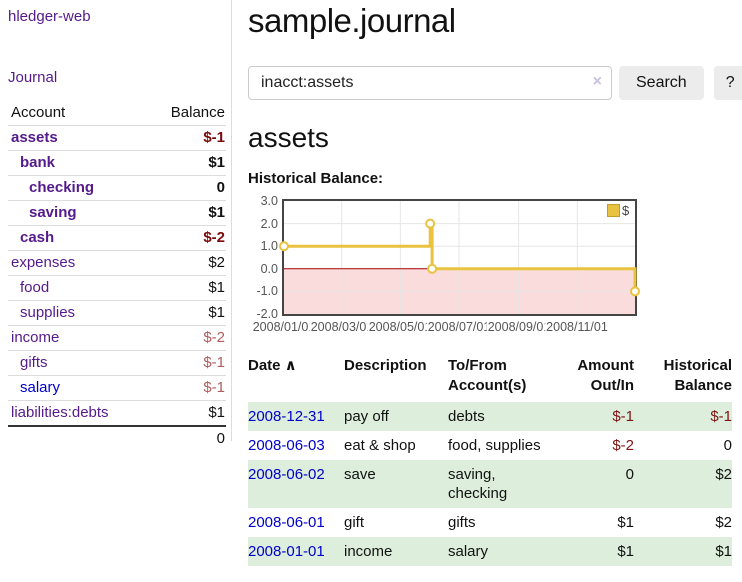 The image size is (742, 582). Describe the element at coordinates (494, 445) in the screenshot. I see `transaction-accounts: food, supplies` at that location.